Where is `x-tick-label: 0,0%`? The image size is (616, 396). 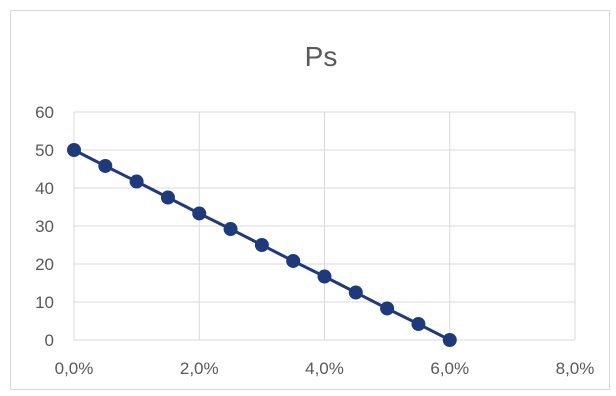 x-tick-label: 0,0% is located at coordinates (74, 368).